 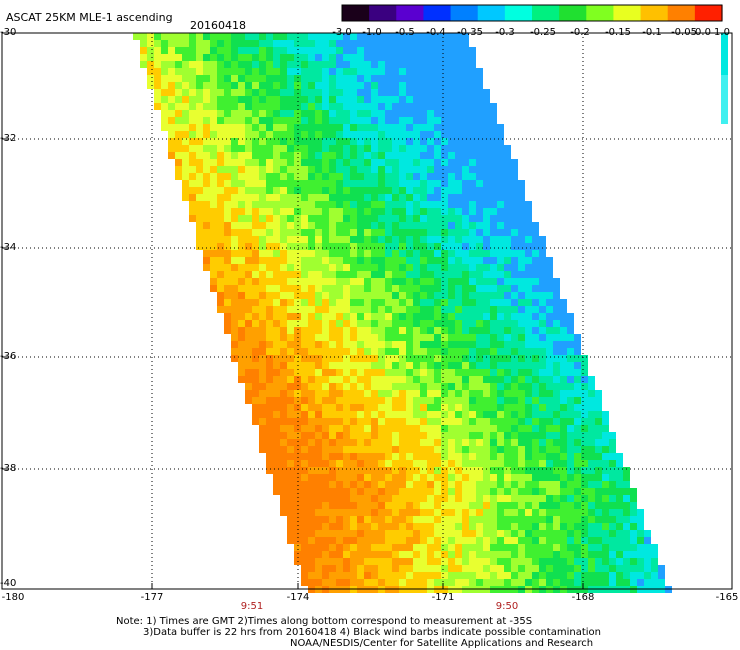 What do you see at coordinates (600, 13) in the screenshot?
I see `colorbar-segment` at bounding box center [600, 13].